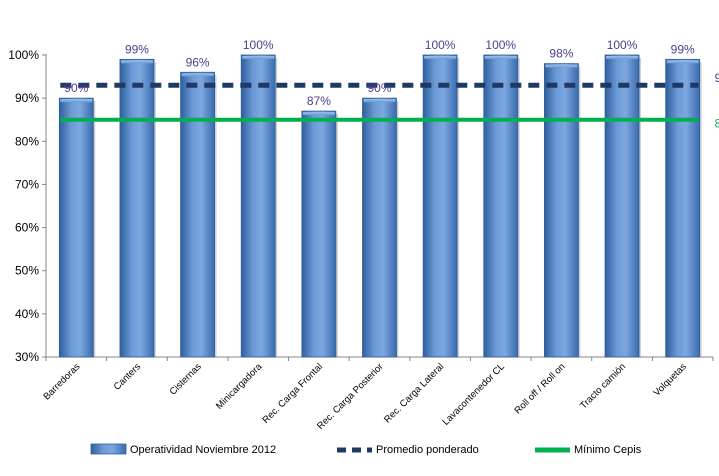 The height and width of the screenshot is (476, 719). Describe the element at coordinates (608, 450) in the screenshot. I see `legend-label-minimo: Mínimo Cepis` at that location.